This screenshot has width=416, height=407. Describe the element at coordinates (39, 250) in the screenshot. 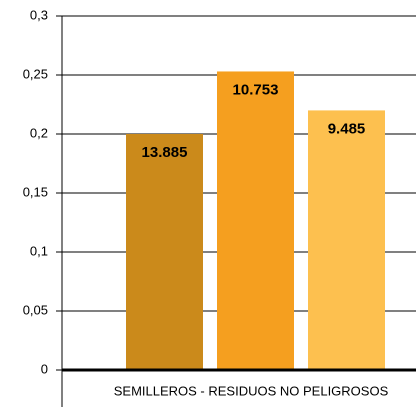

I see `y-tick-label: 0,1` at that location.